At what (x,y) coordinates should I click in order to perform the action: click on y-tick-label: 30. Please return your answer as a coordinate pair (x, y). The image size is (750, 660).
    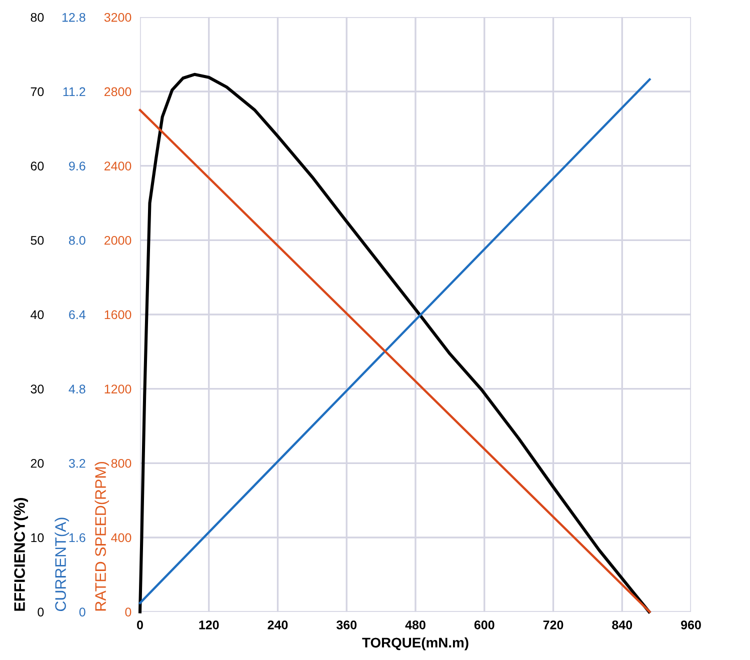
    Looking at the image, I should click on (37, 389).